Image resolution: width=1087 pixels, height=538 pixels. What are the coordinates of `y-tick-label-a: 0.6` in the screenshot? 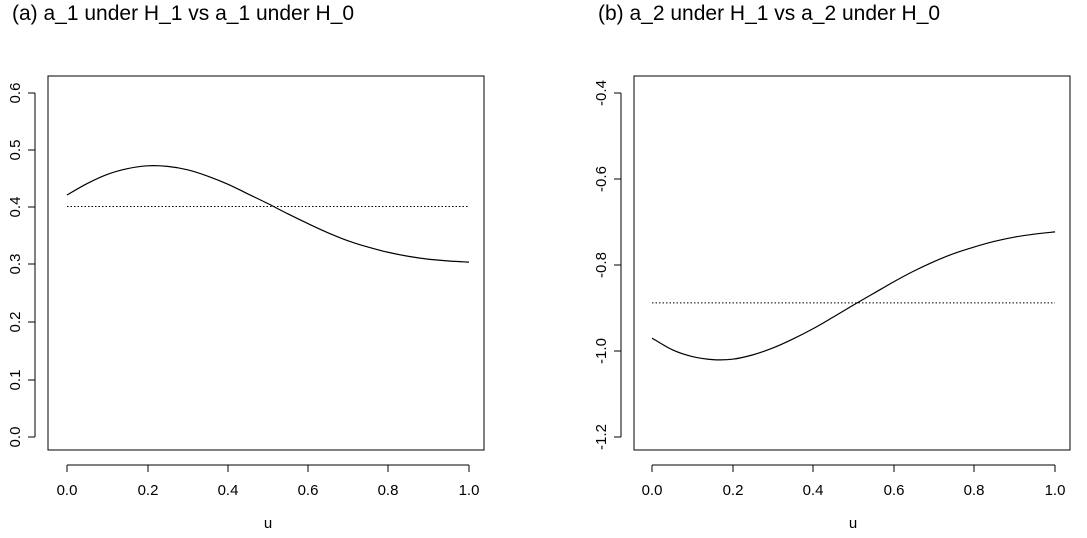 It's located at (15, 93).